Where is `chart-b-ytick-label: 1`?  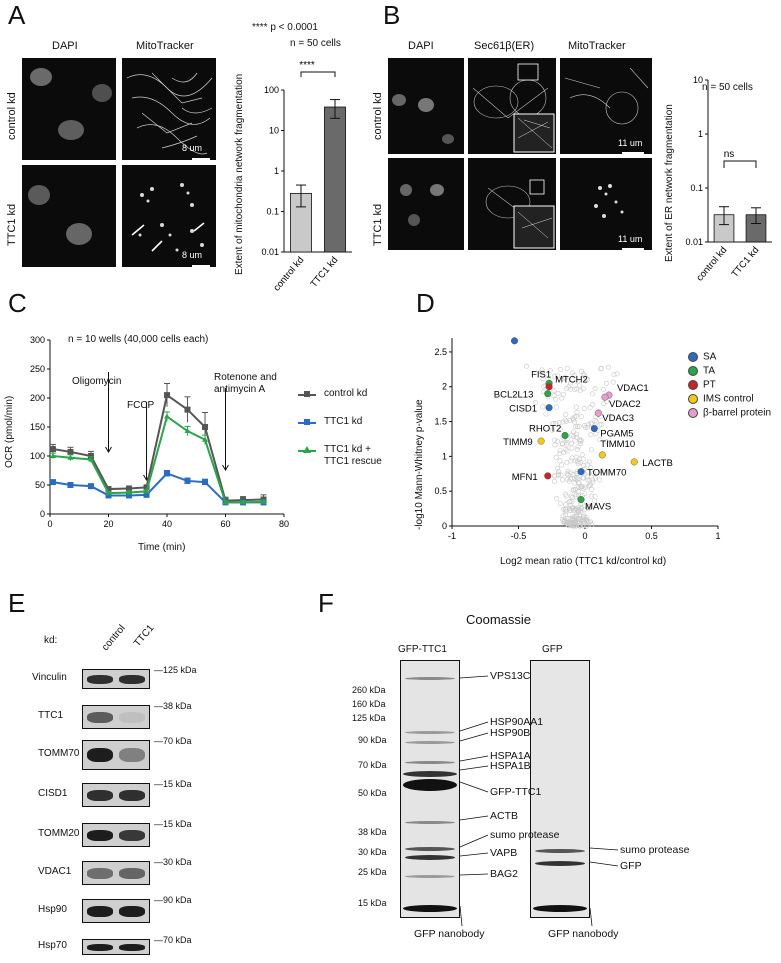 chart-b-ytick-label: 1 is located at coordinates (700, 134).